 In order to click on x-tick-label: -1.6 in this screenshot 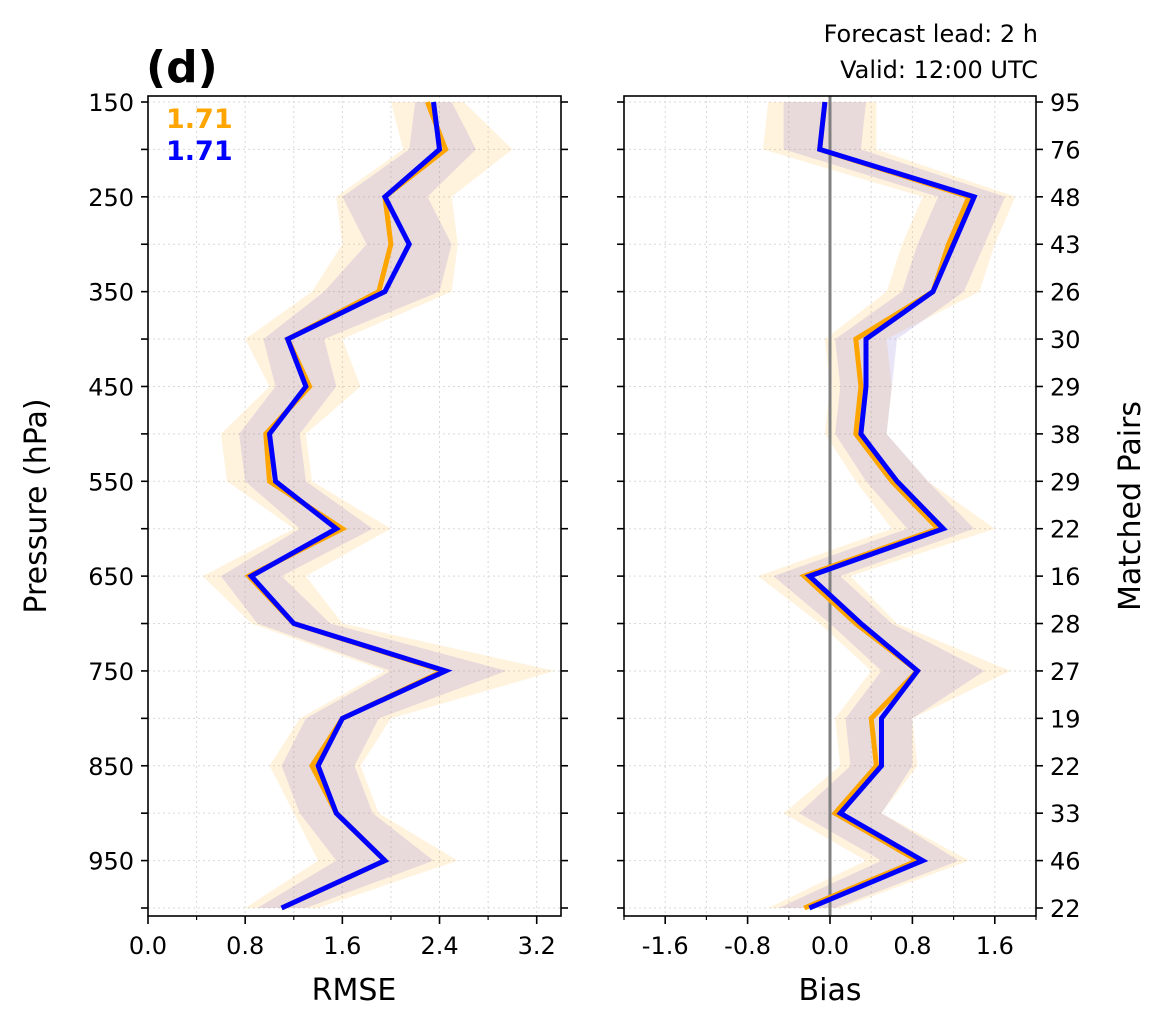, I will do `click(665, 946)`.